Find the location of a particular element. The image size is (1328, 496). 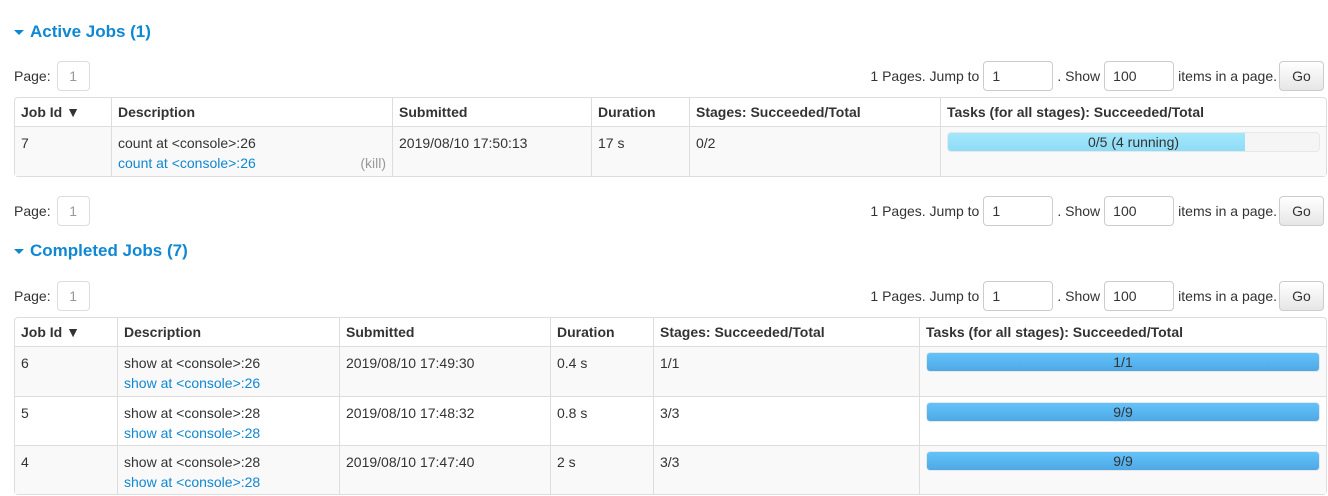

active-jobs-title: Active Jobs (1) is located at coordinates (90, 31).